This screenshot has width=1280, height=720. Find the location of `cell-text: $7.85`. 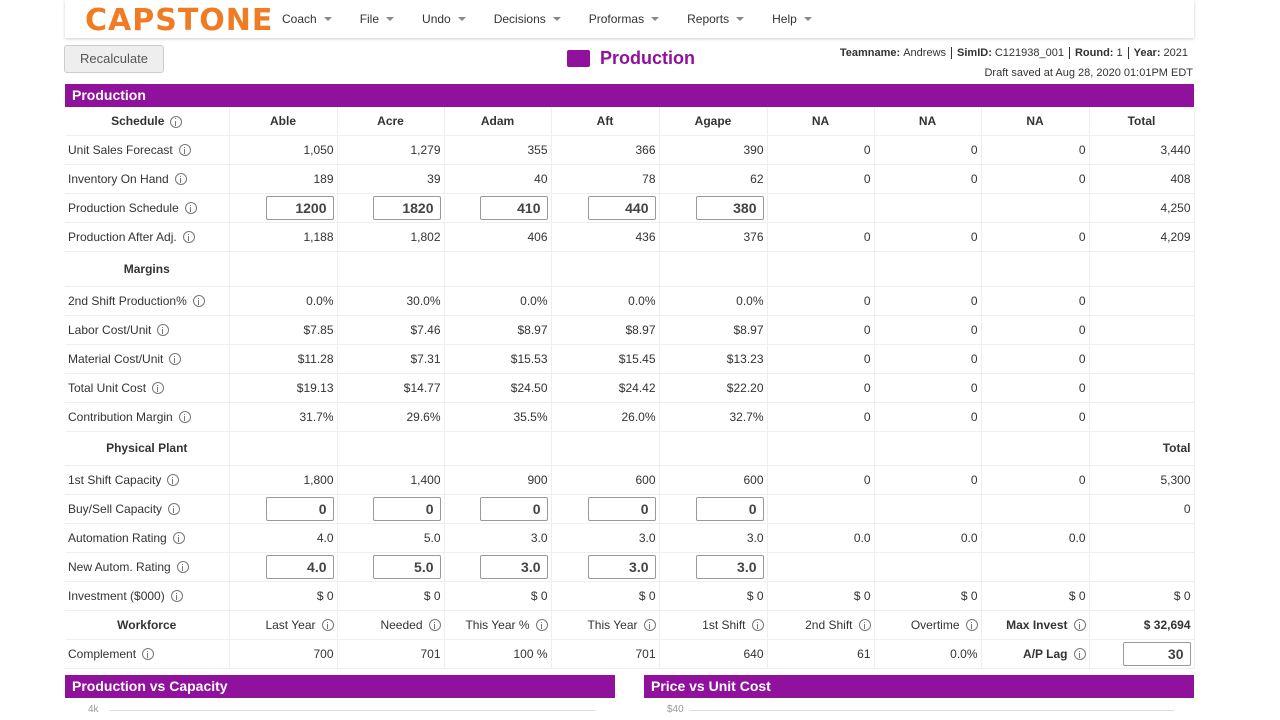

cell-text: $7.85 is located at coordinates (318, 329).